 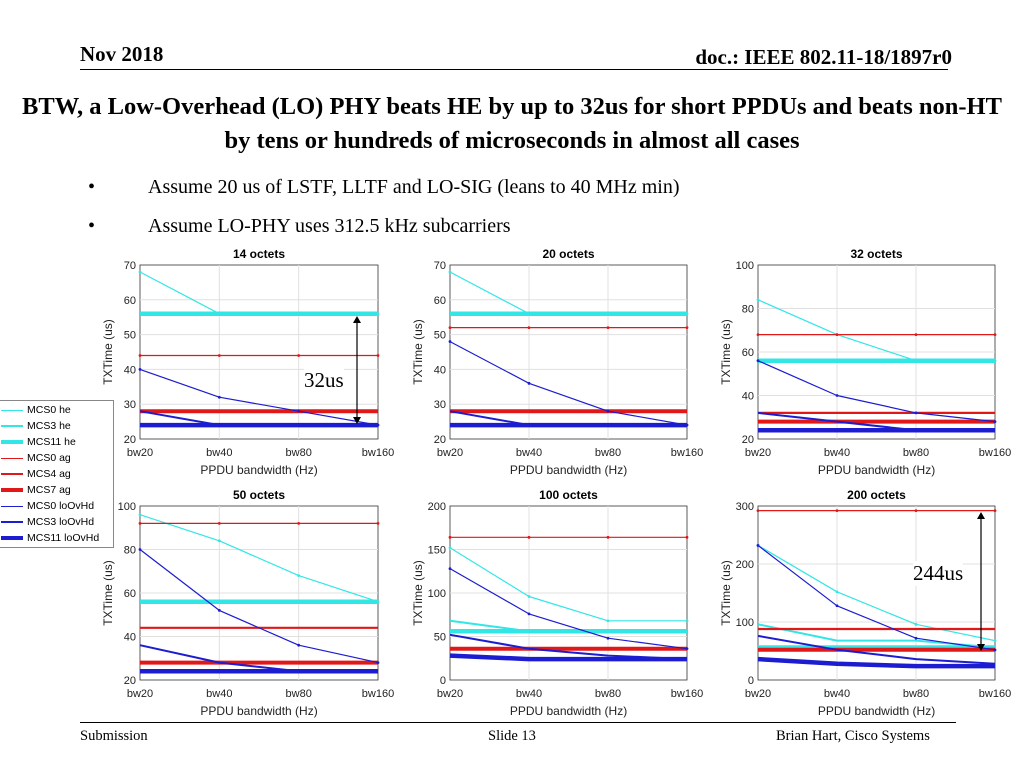 What do you see at coordinates (751, 681) in the screenshot?
I see `y-tick-label: 0` at bounding box center [751, 681].